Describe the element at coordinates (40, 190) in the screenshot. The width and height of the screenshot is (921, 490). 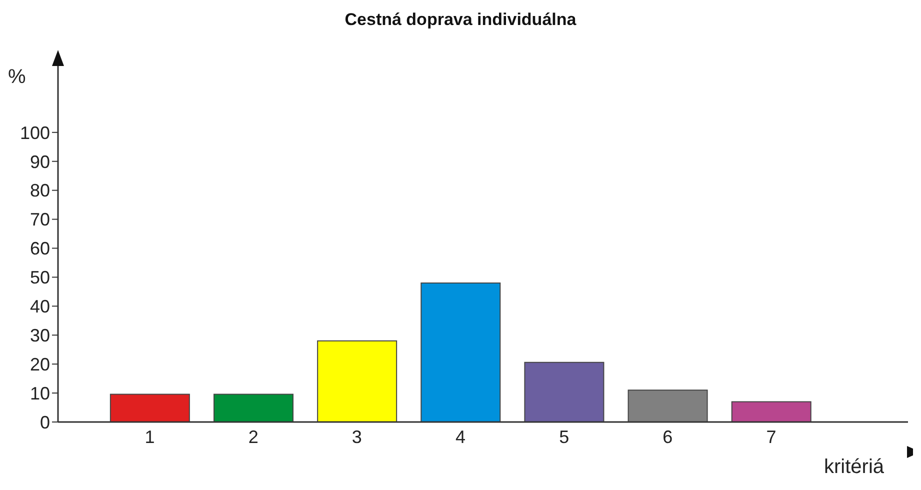
I see `y-tick-label: 80` at that location.